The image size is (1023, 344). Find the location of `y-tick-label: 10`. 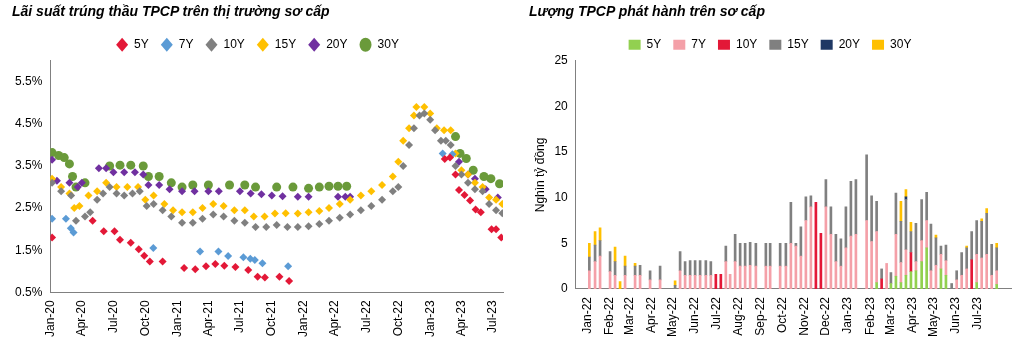

y-tick-label: 10 is located at coordinates (561, 197).